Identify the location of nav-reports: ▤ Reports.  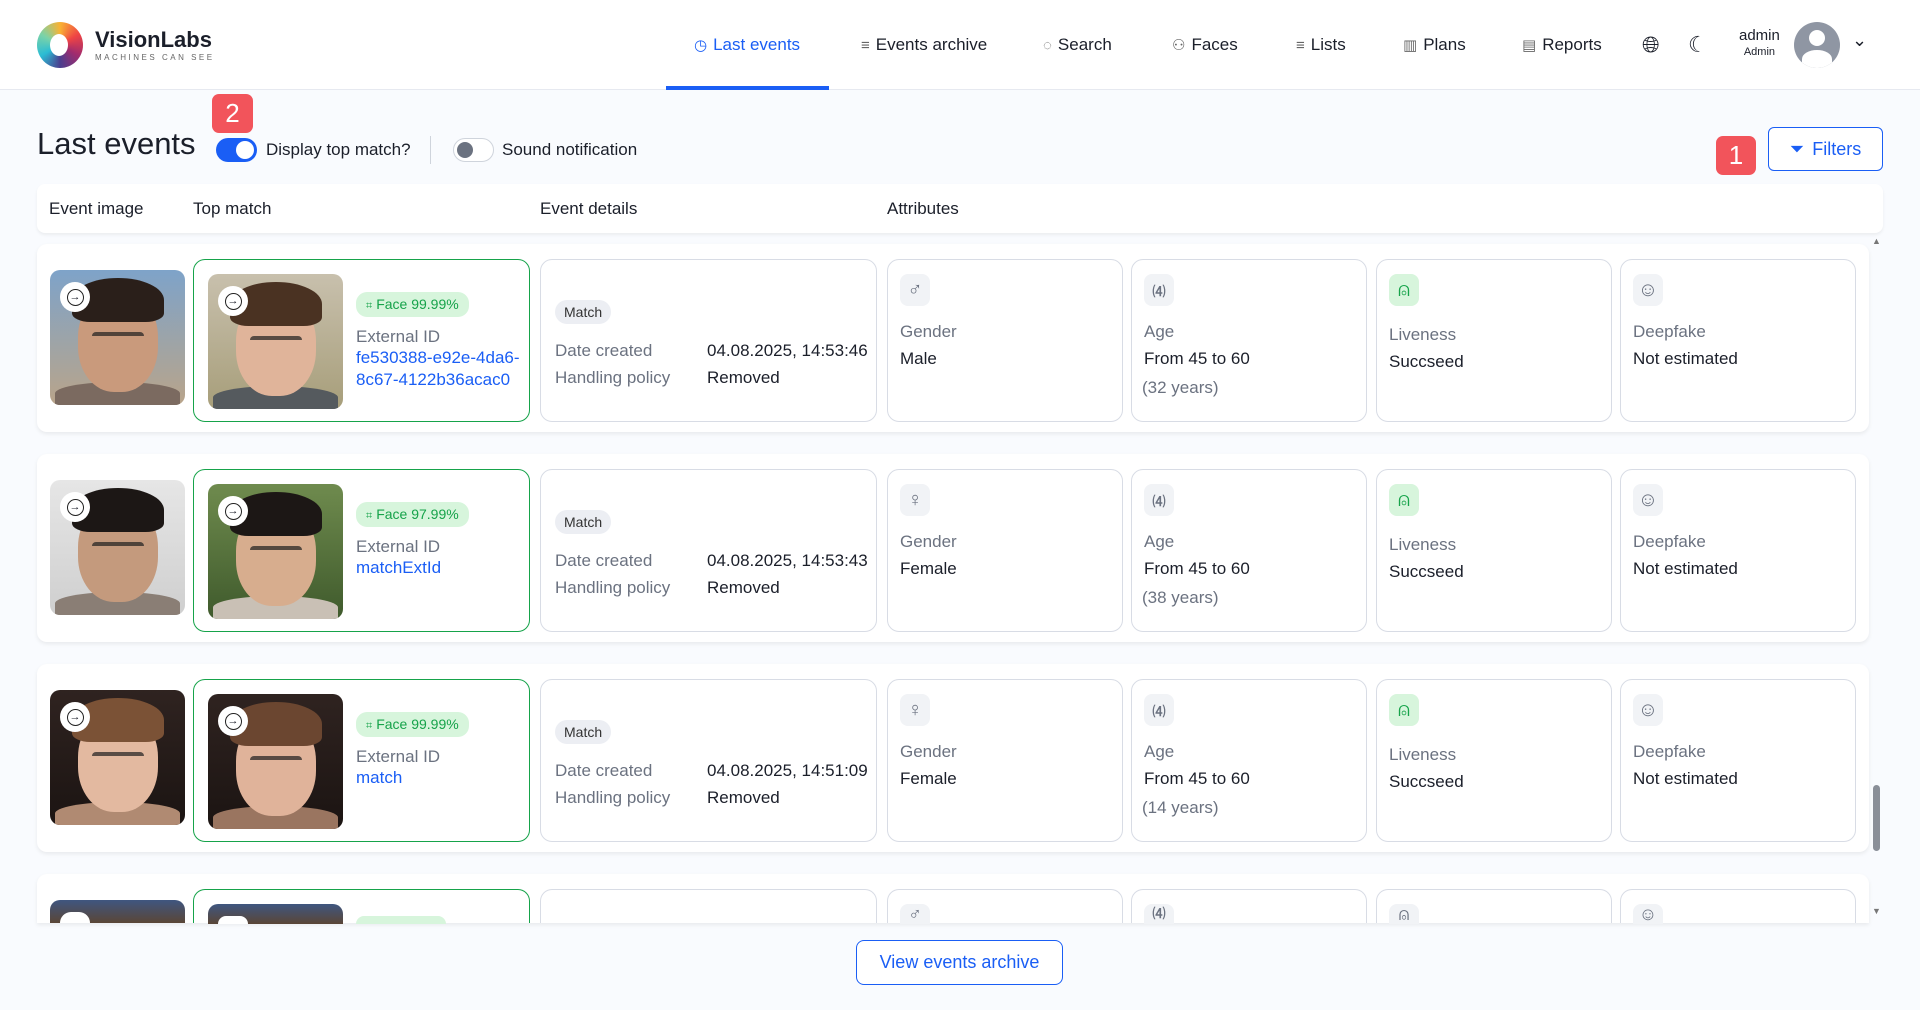
(1562, 45).